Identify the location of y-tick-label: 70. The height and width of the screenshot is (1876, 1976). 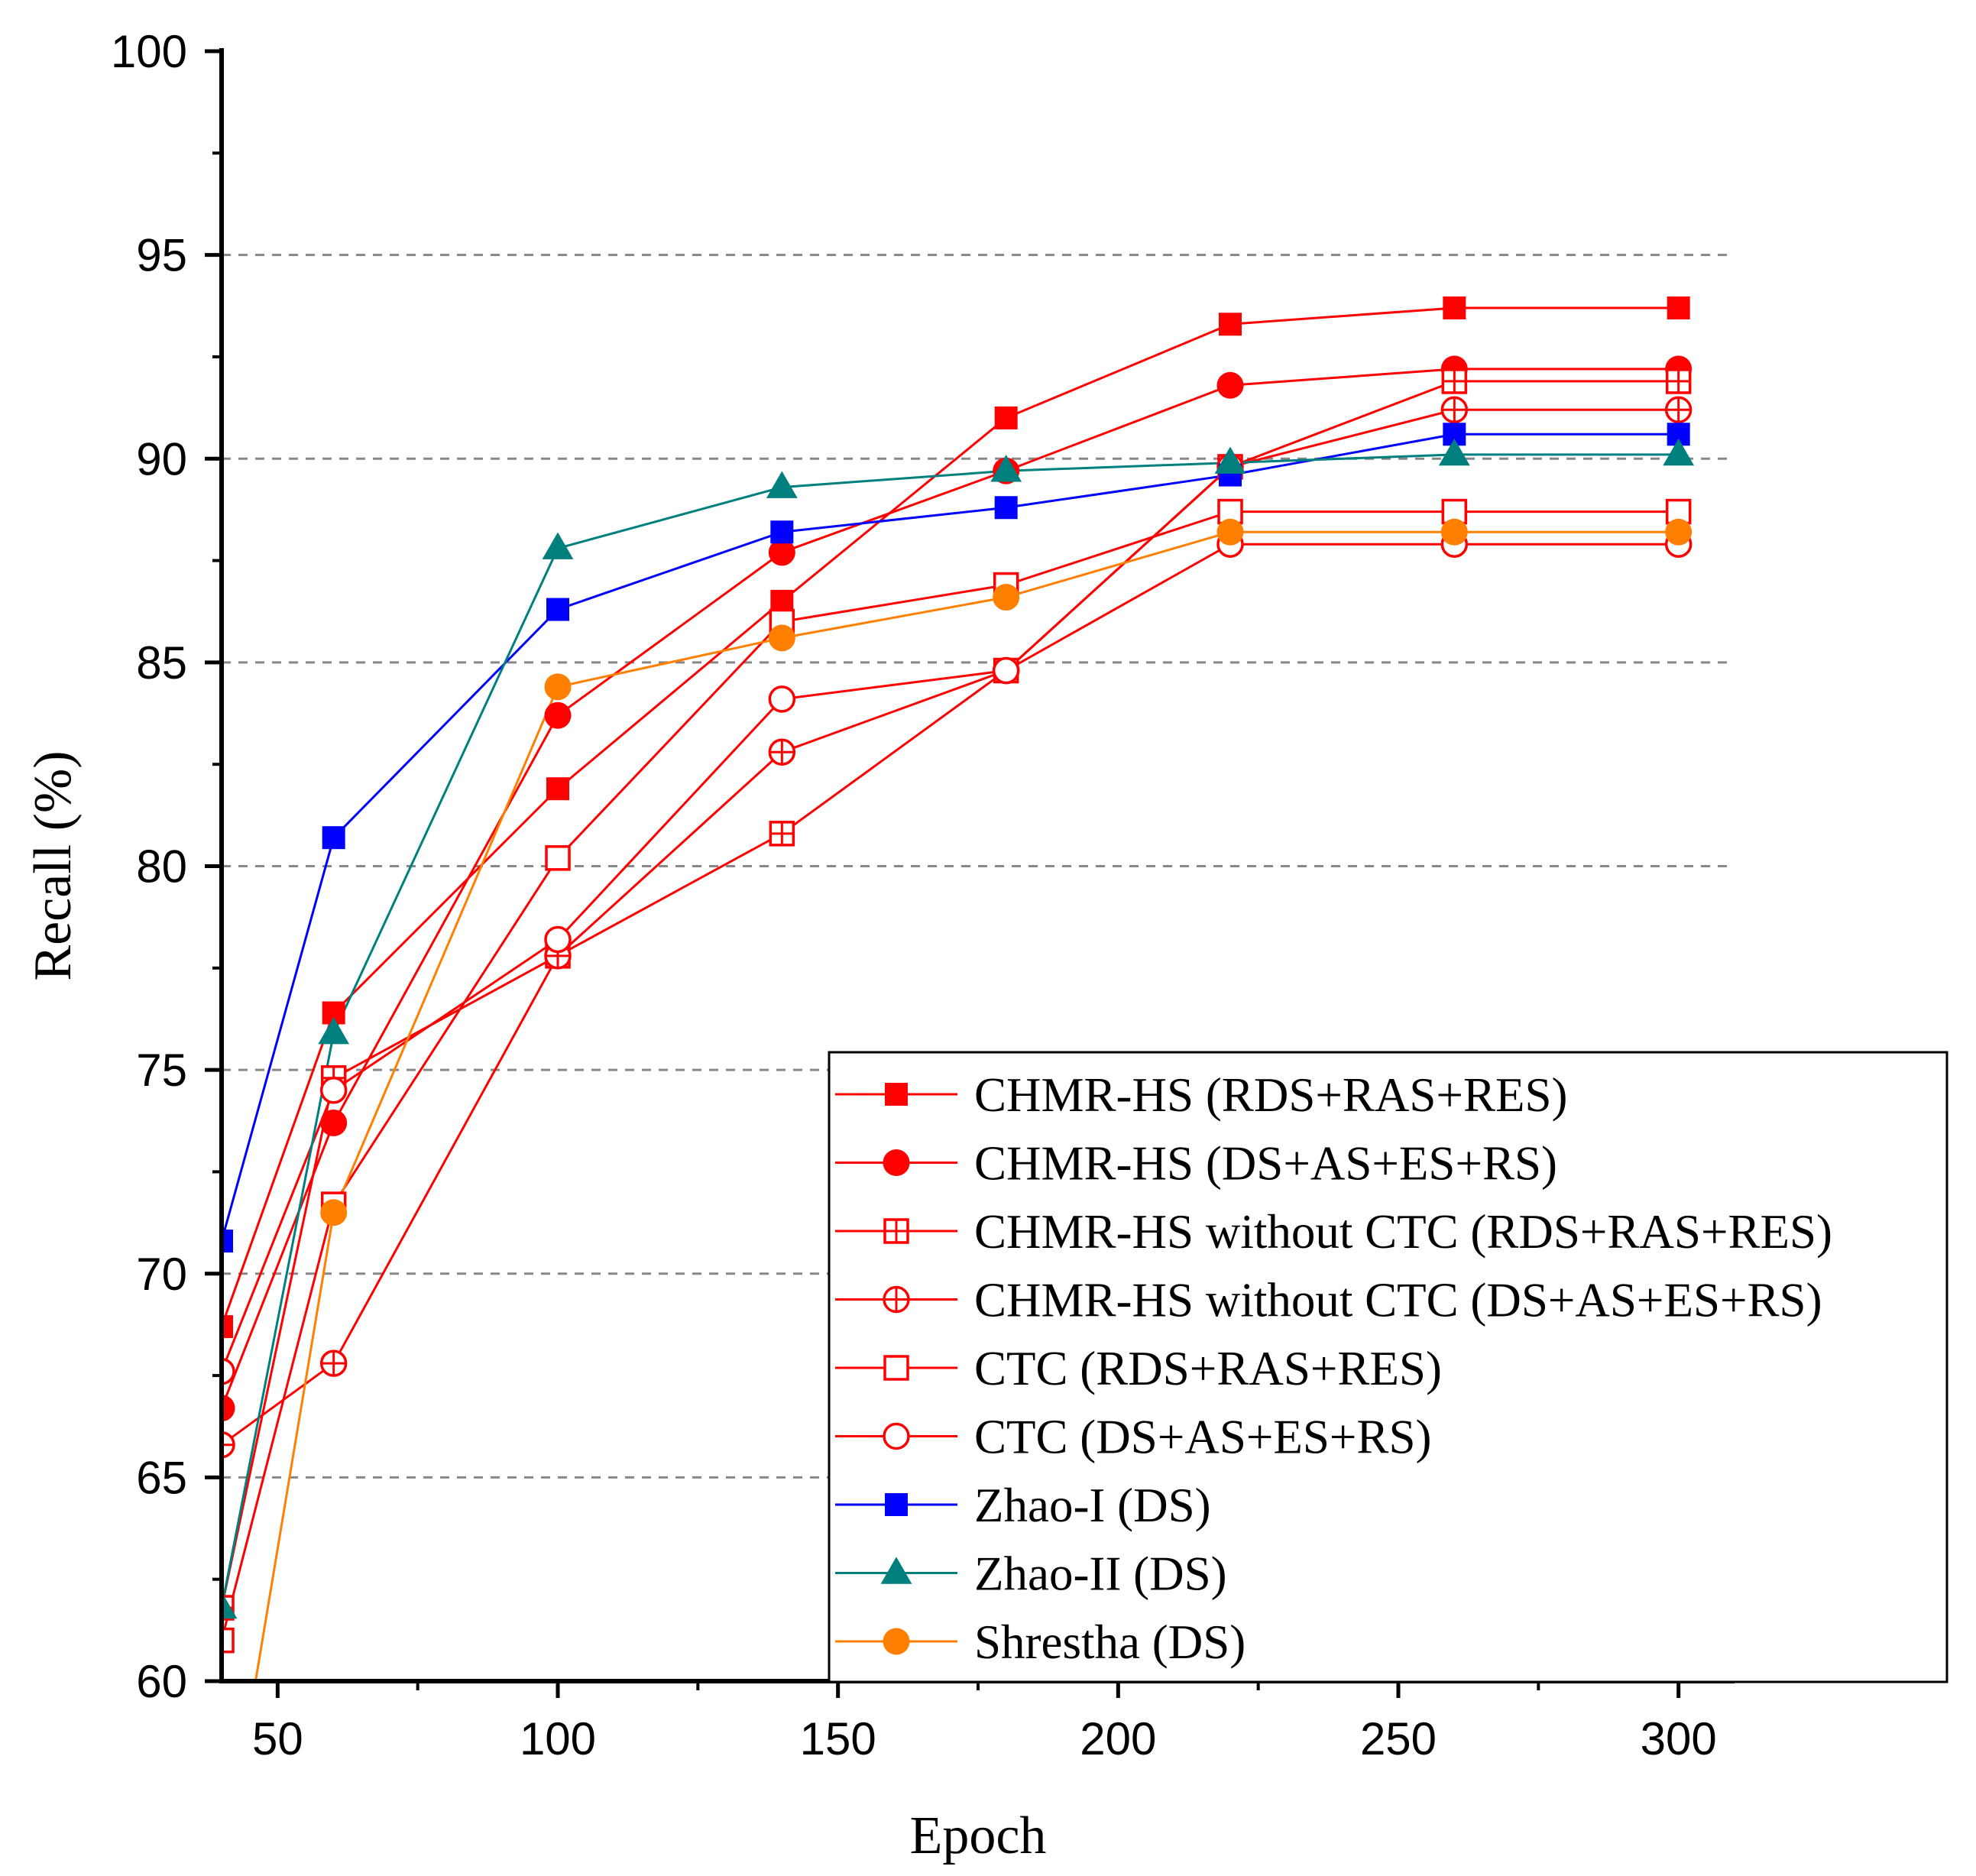
(161, 1274).